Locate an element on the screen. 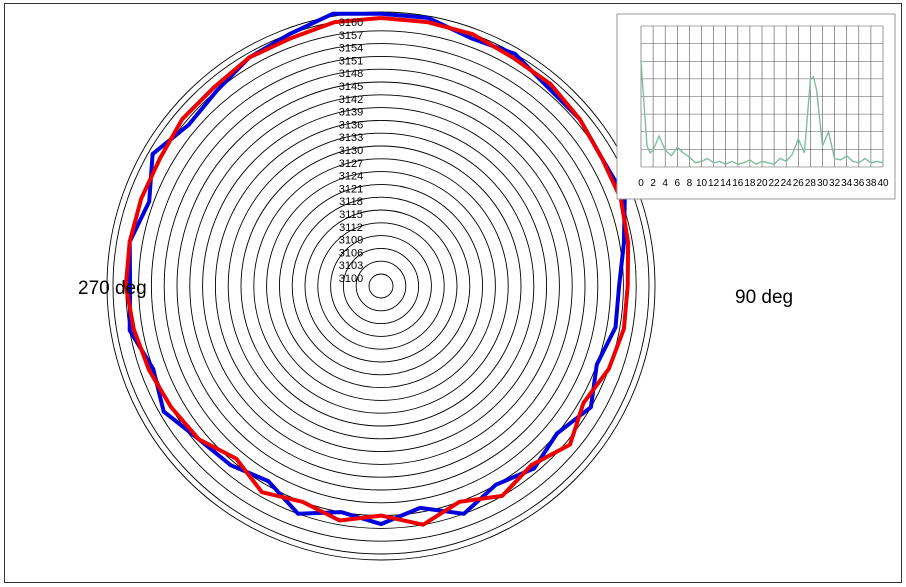 This screenshot has height=587, width=906. radial-tick-label: 3130 is located at coordinates (351, 151).